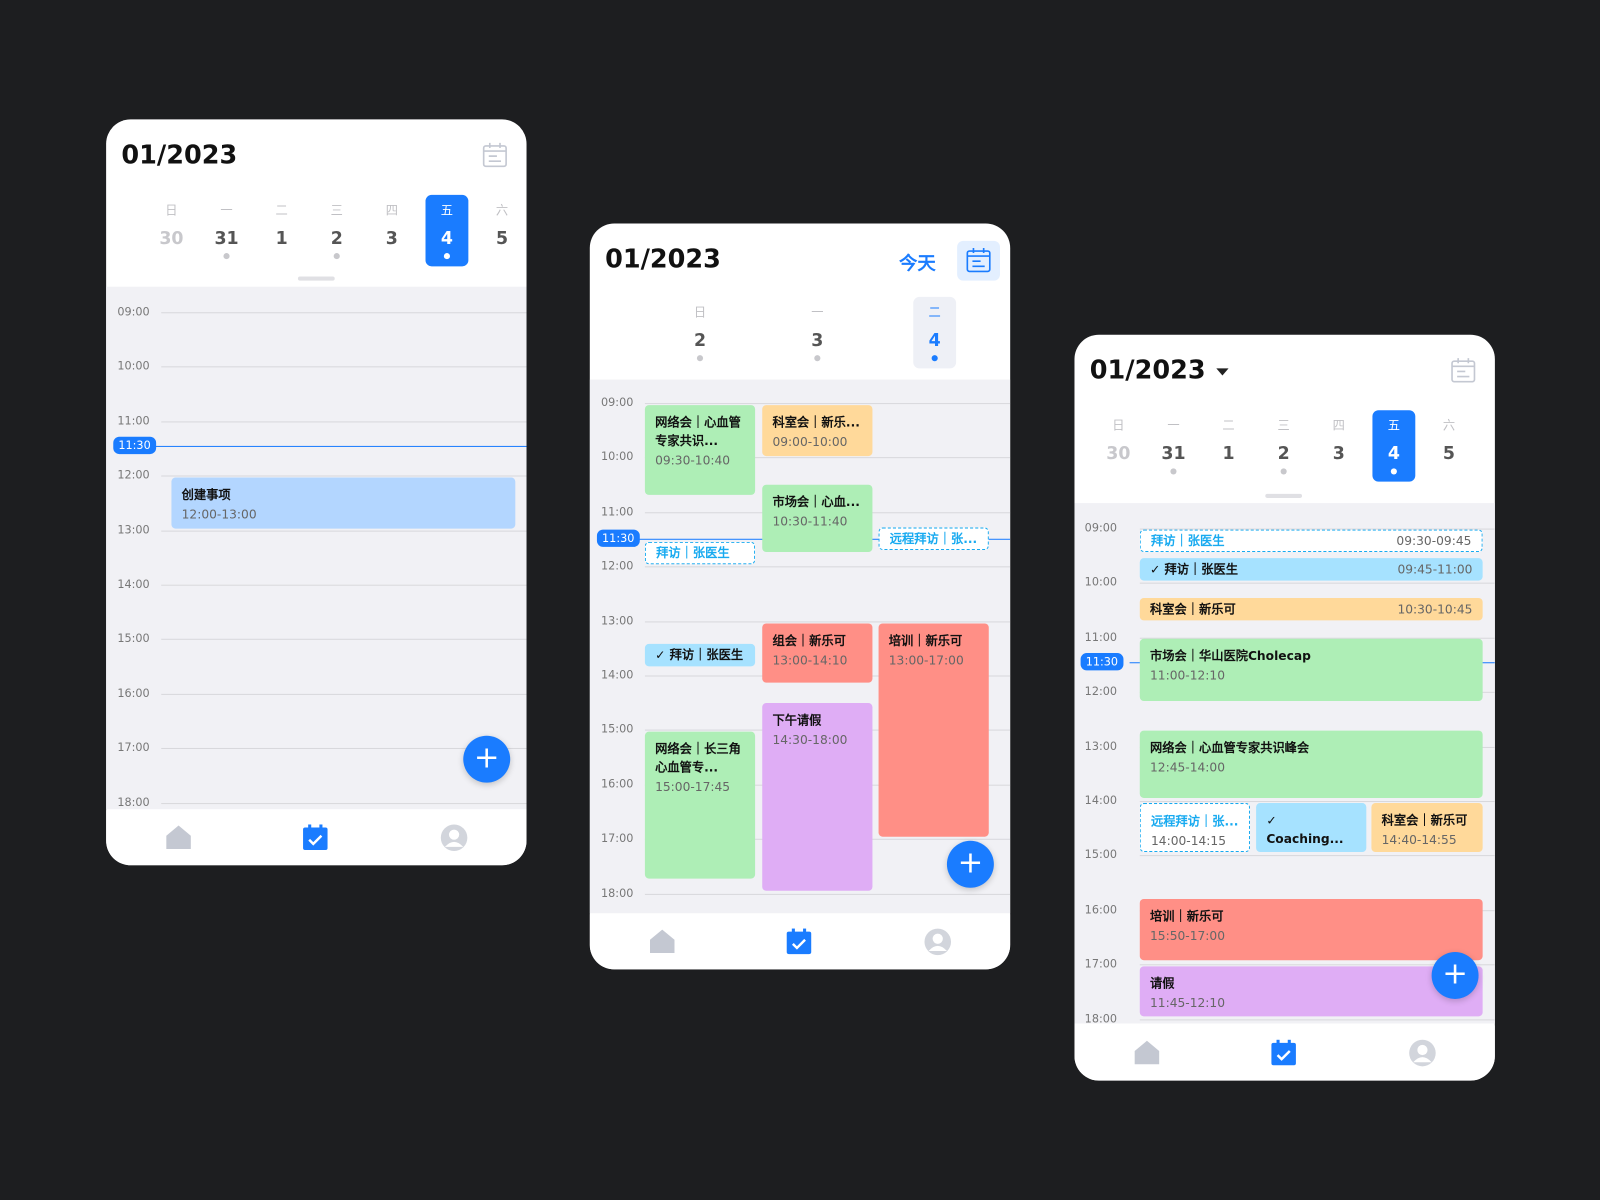  I want to click on event-card: 远程拜访｜张... 14:00-14:15, so click(1194, 828).